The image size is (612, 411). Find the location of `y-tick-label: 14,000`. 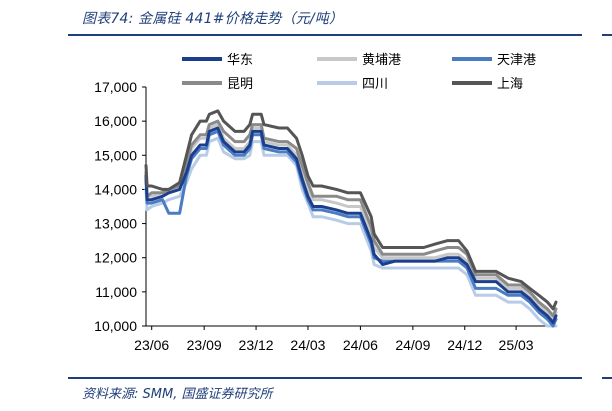

y-tick-label: 14,000 is located at coordinates (115, 189).